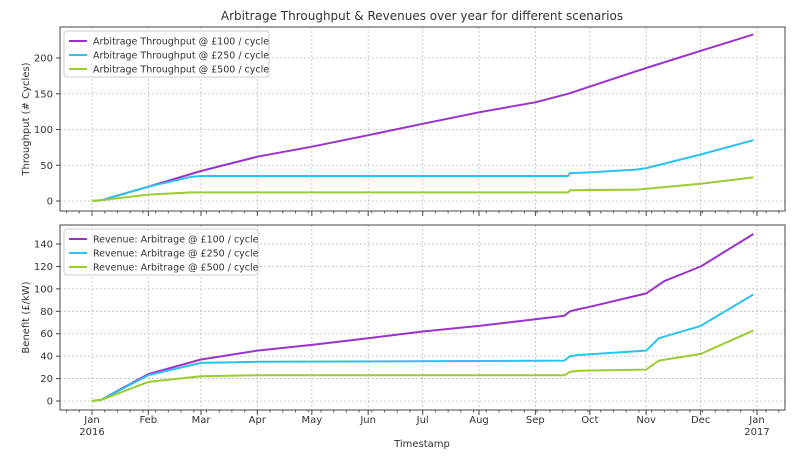 The image size is (800, 459). I want to click on x-tick-label: Oct, so click(589, 420).